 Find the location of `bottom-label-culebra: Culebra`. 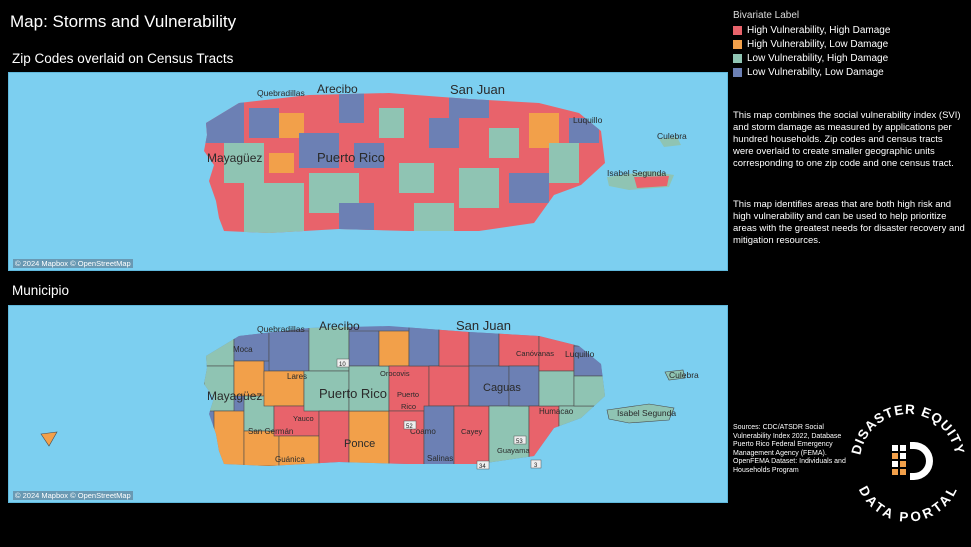

bottom-label-culebra: Culebra is located at coordinates (684, 375).